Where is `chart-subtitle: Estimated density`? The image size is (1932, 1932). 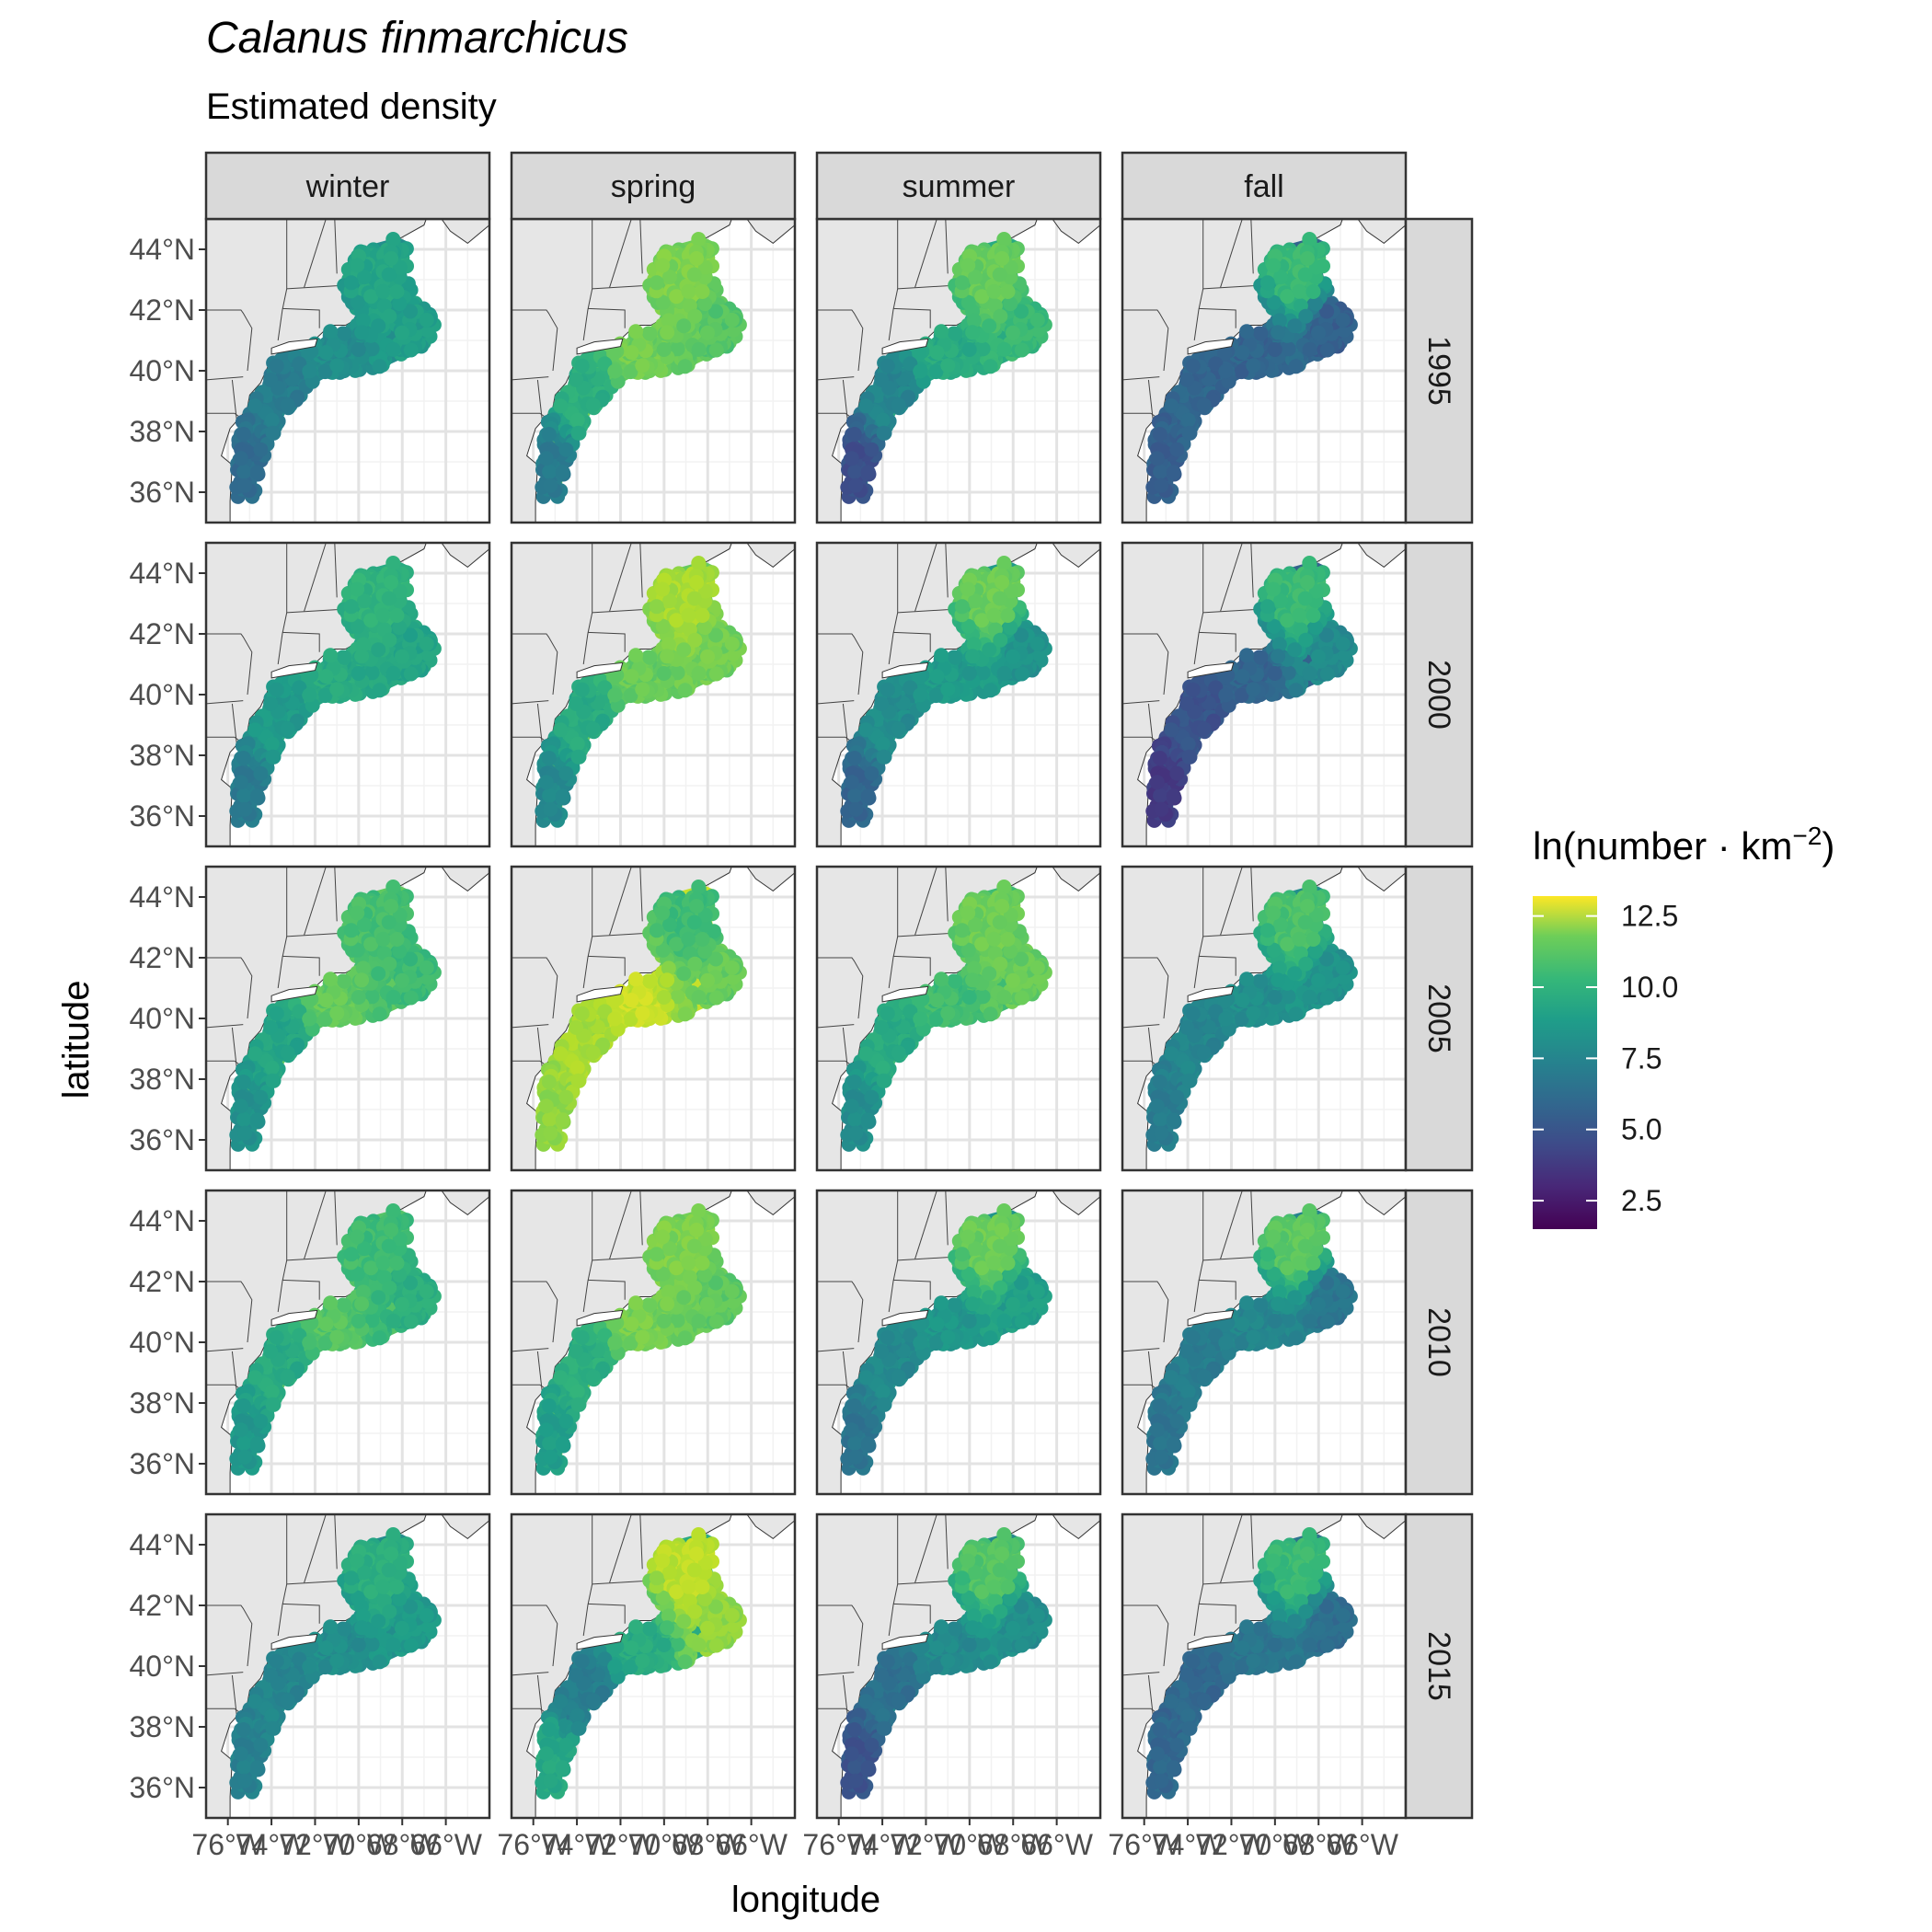 chart-subtitle: Estimated density is located at coordinates (351, 106).